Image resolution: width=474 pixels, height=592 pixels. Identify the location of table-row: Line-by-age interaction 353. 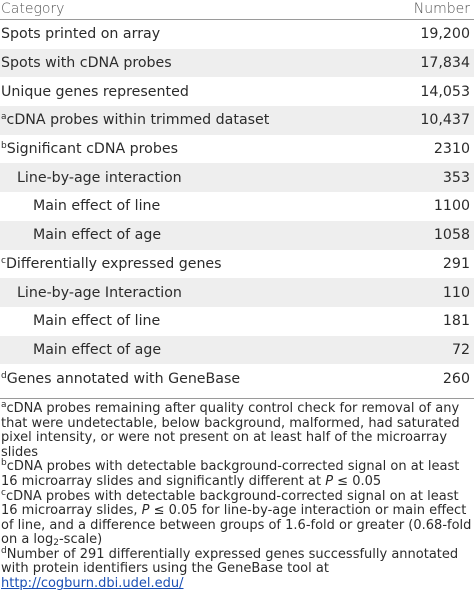
(237, 178).